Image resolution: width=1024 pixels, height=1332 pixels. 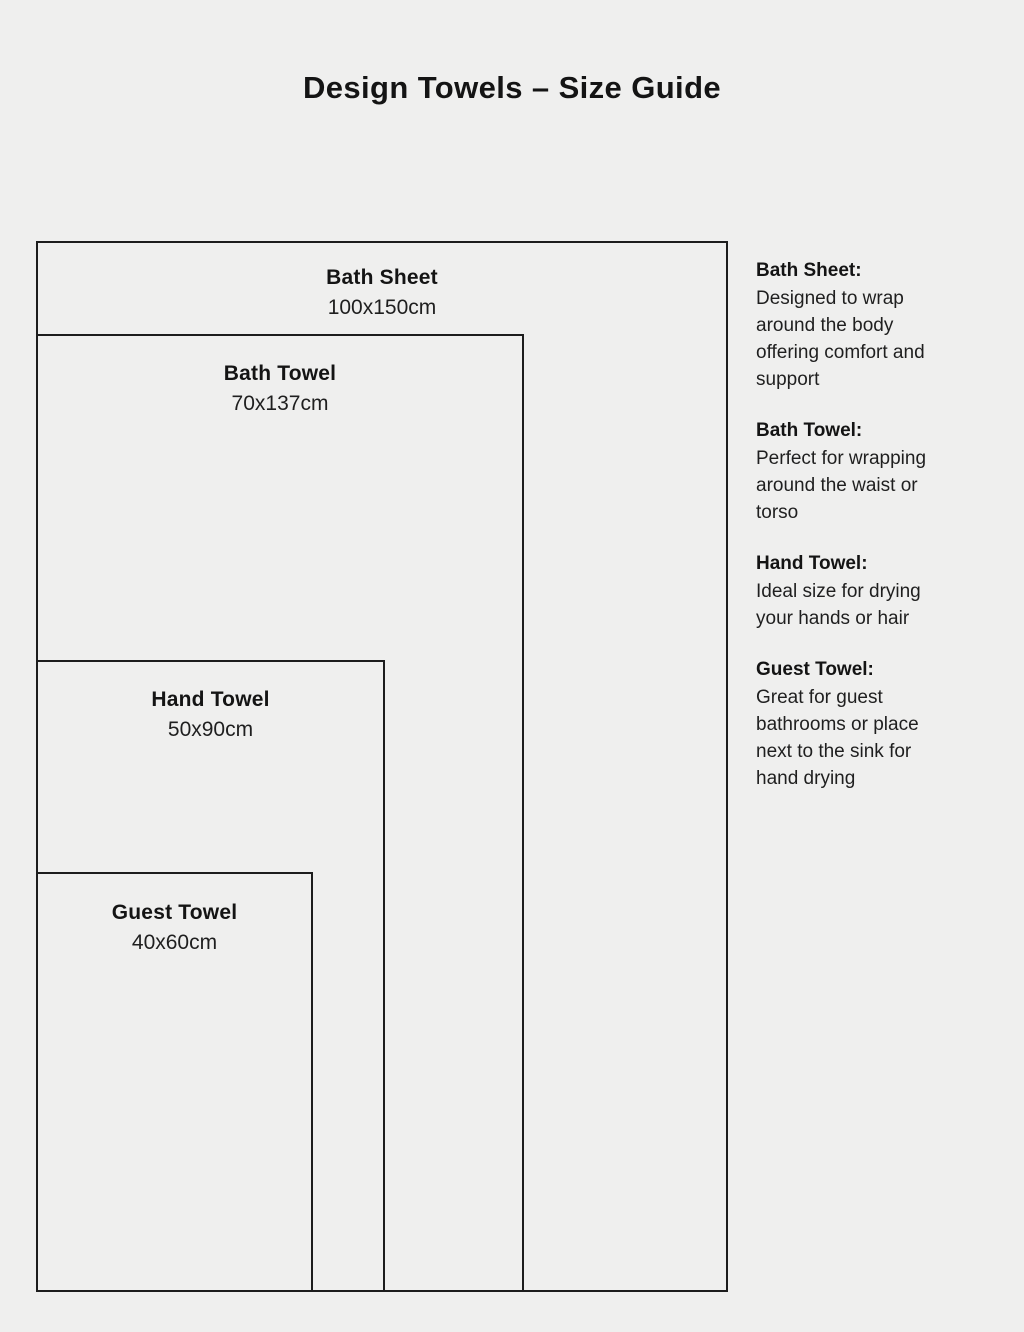 I want to click on towel-name-guest-towel: Guest Towel, so click(x=174, y=912).